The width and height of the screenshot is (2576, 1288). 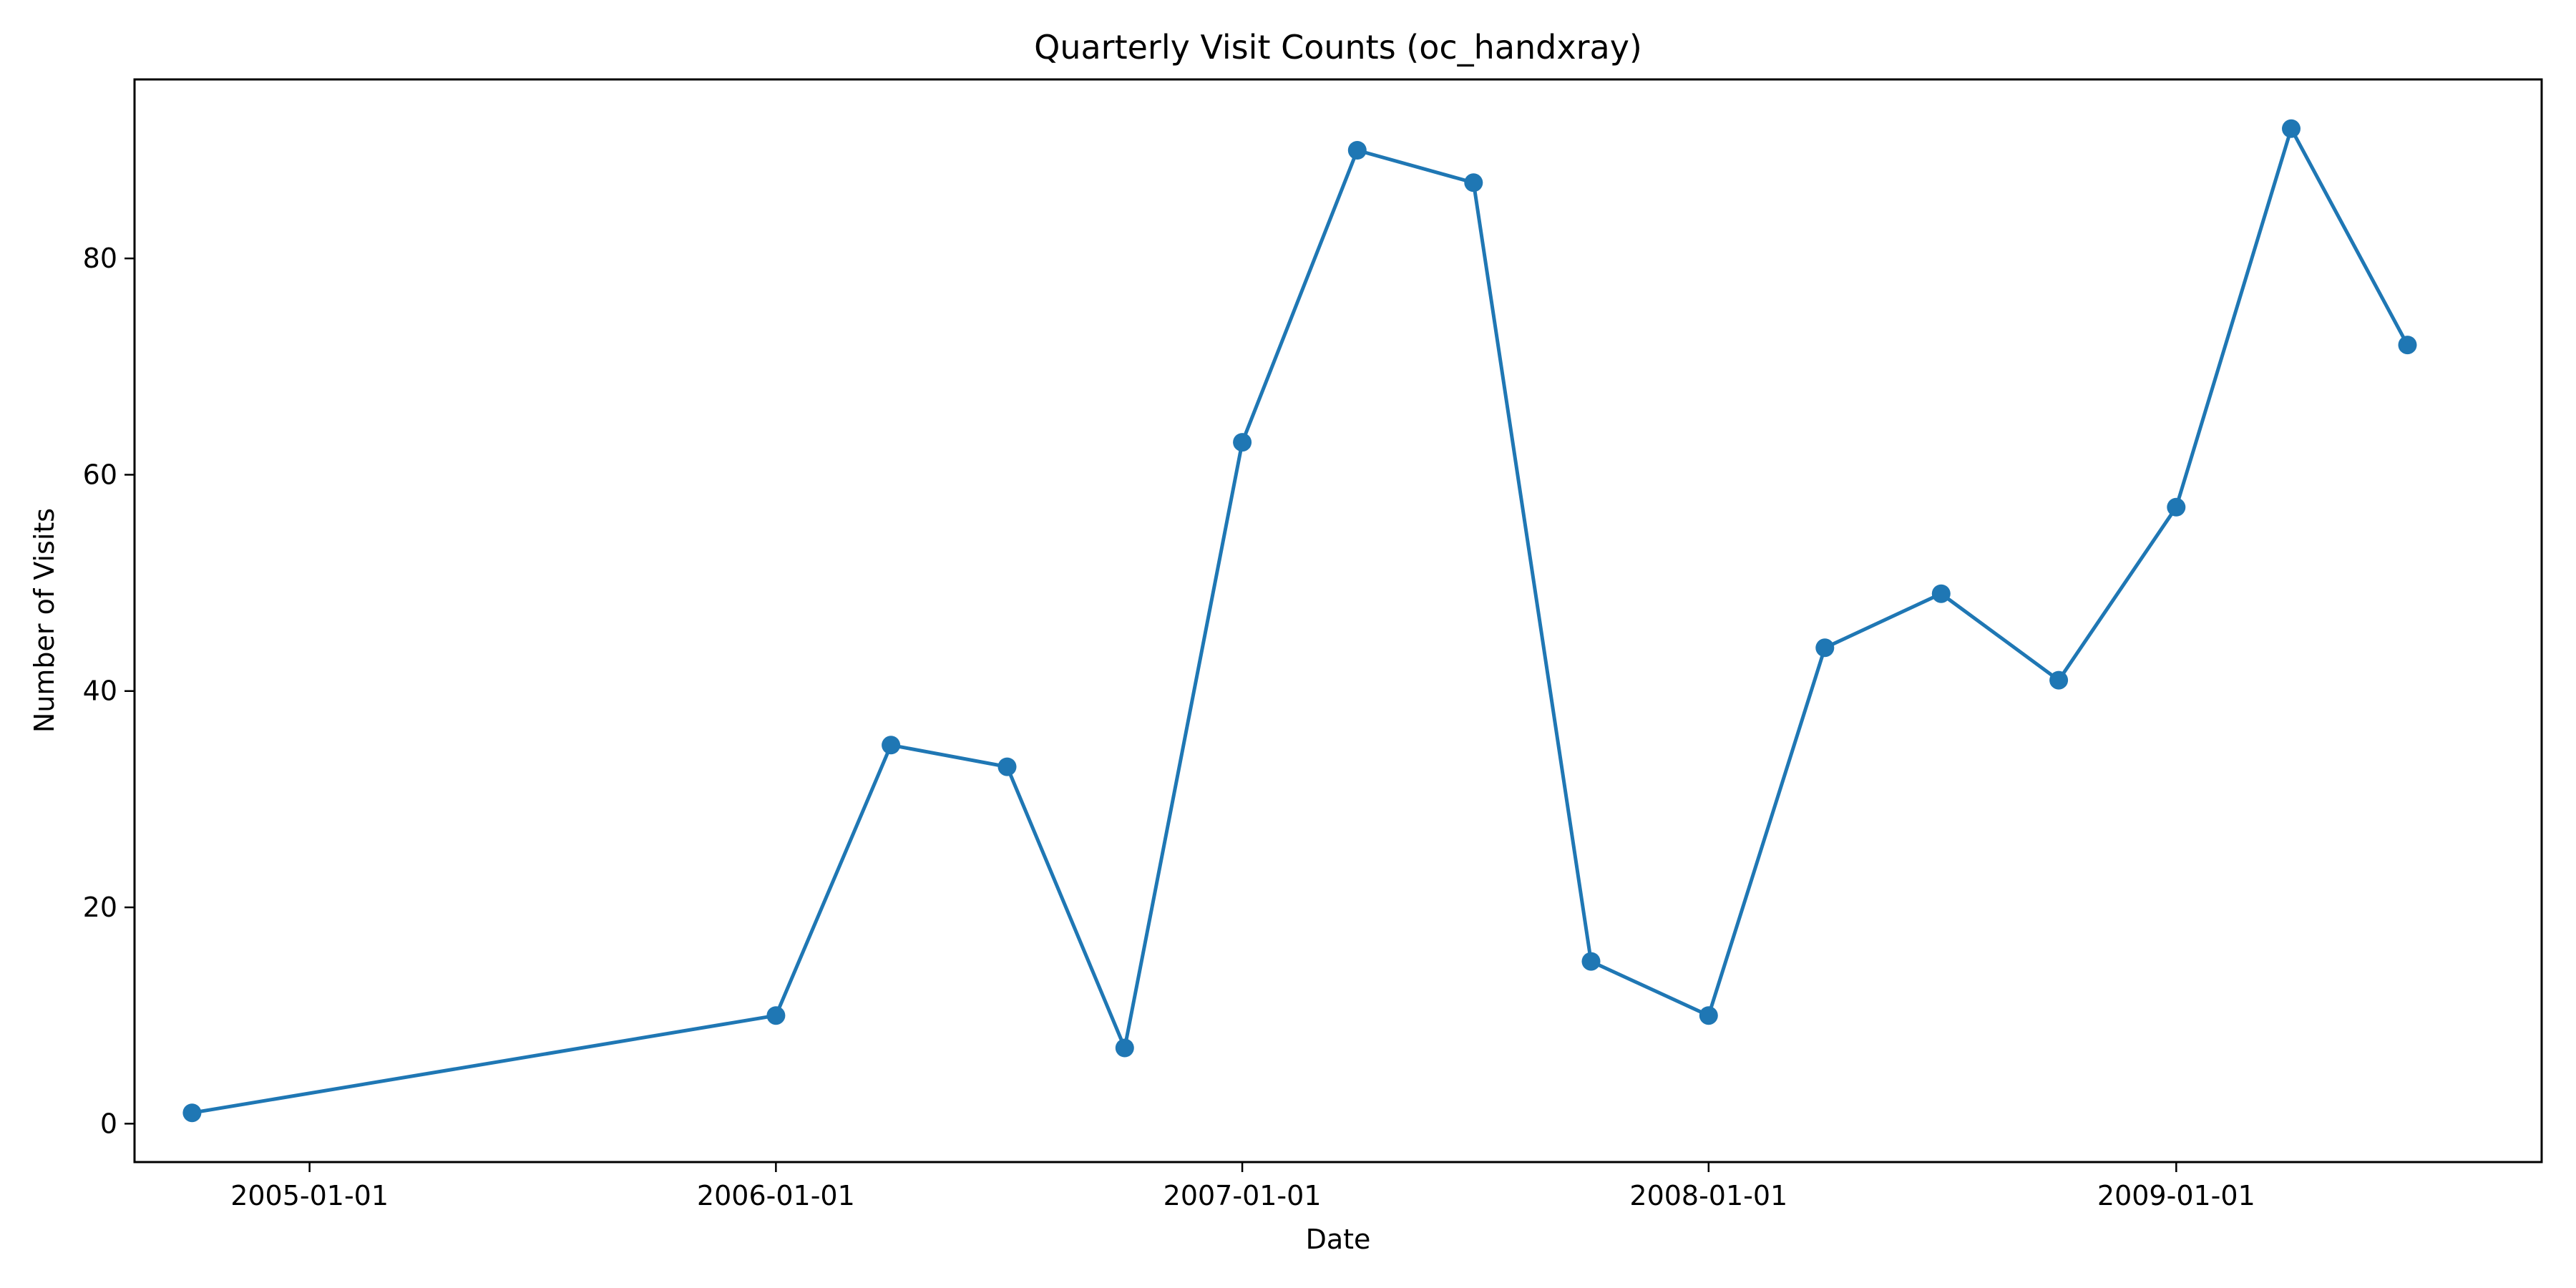 I want to click on x-tick-label: 2005-01-01, so click(x=309, y=1195).